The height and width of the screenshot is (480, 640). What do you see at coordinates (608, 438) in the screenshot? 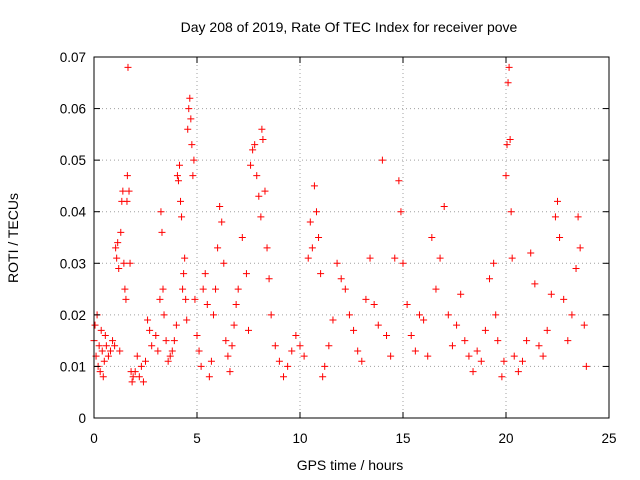
I see `x-tick-label: 25` at bounding box center [608, 438].